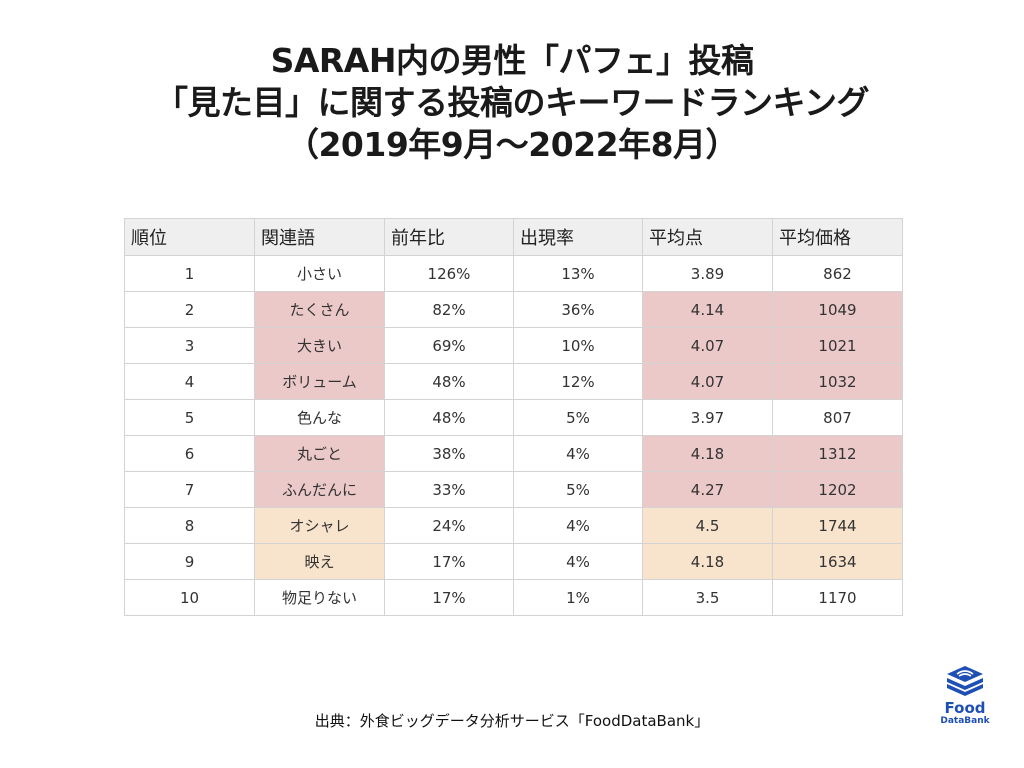 The height and width of the screenshot is (768, 1024). I want to click on table-row: 7 ふんだんに 33% 5% 4.27 1202, so click(513, 489).